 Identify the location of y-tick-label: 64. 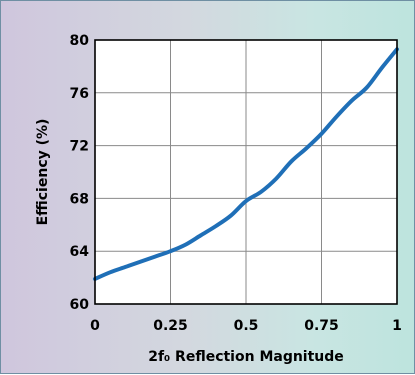
(80, 252).